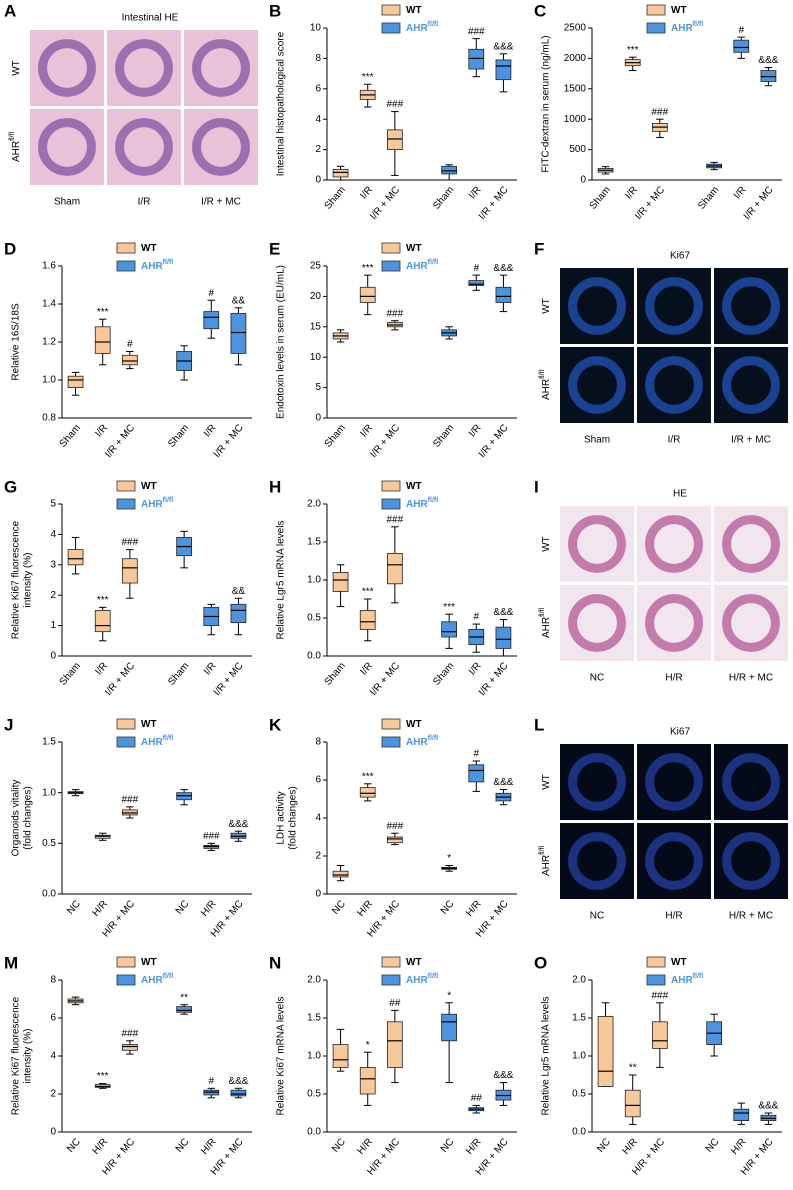 The width and height of the screenshot is (793, 1190). What do you see at coordinates (545, 385) in the screenshot?
I see `row-label: AHRfl/fl` at bounding box center [545, 385].